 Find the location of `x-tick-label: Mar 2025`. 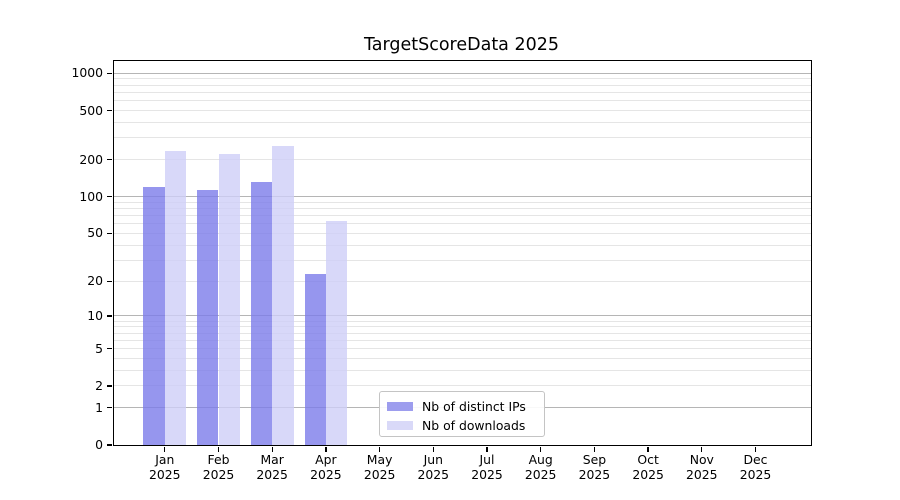

x-tick-label: Mar 2025 is located at coordinates (272, 467).